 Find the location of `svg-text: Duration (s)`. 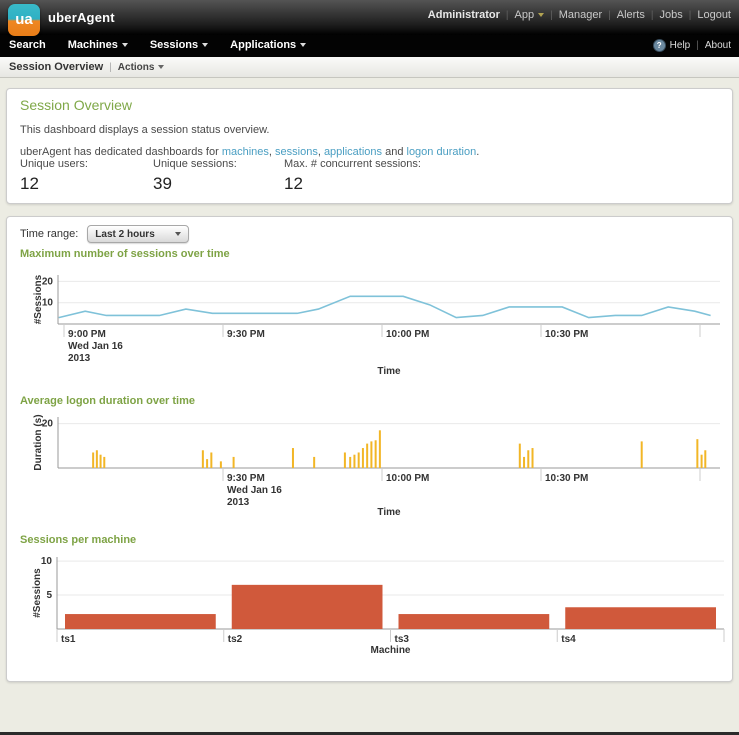

svg-text: Duration (s) is located at coordinates (38, 442).